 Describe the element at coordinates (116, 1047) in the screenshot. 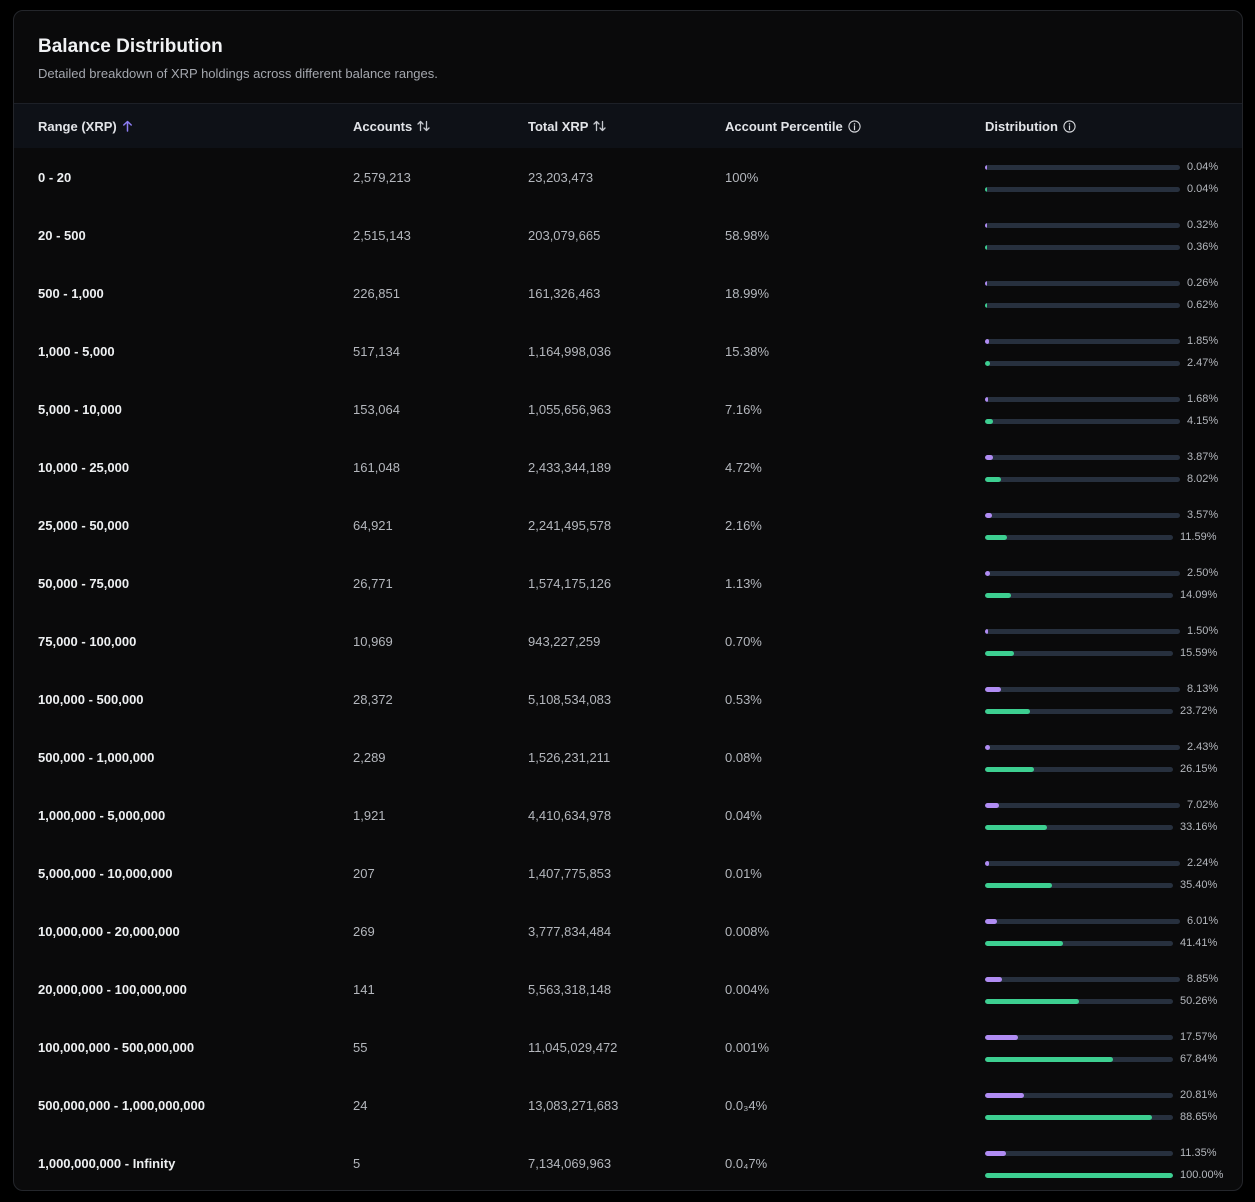

I see `range-cell: 100,000,000 - 500,000,000` at that location.